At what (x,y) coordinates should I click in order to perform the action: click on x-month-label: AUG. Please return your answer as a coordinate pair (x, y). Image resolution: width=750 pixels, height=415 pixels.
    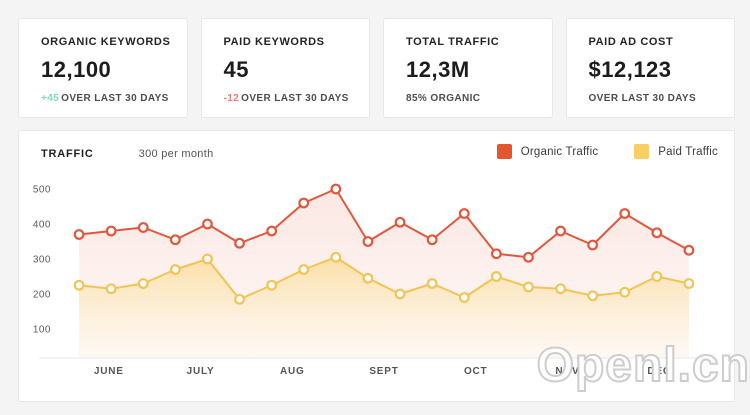
    Looking at the image, I should click on (292, 371).